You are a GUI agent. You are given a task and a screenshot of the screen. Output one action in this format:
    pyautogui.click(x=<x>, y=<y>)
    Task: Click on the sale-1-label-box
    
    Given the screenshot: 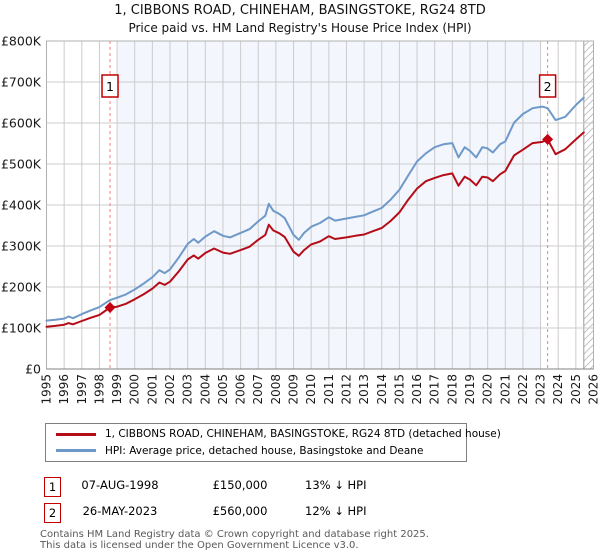 What is the action you would take?
    pyautogui.click(x=110, y=86)
    